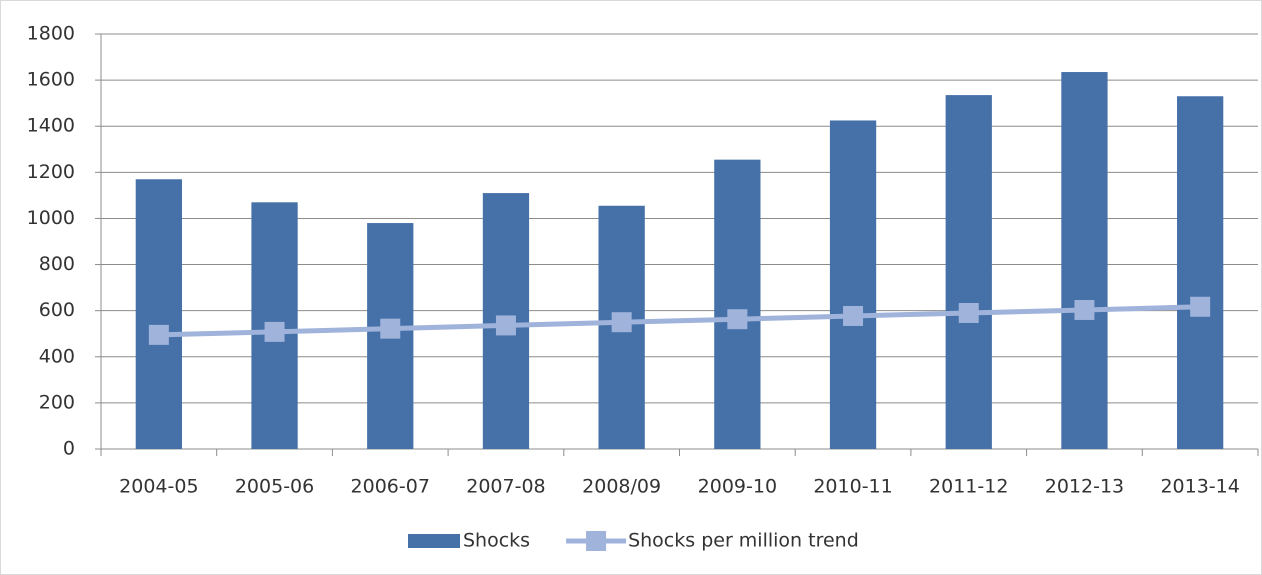  I want to click on line, so click(679, 321).